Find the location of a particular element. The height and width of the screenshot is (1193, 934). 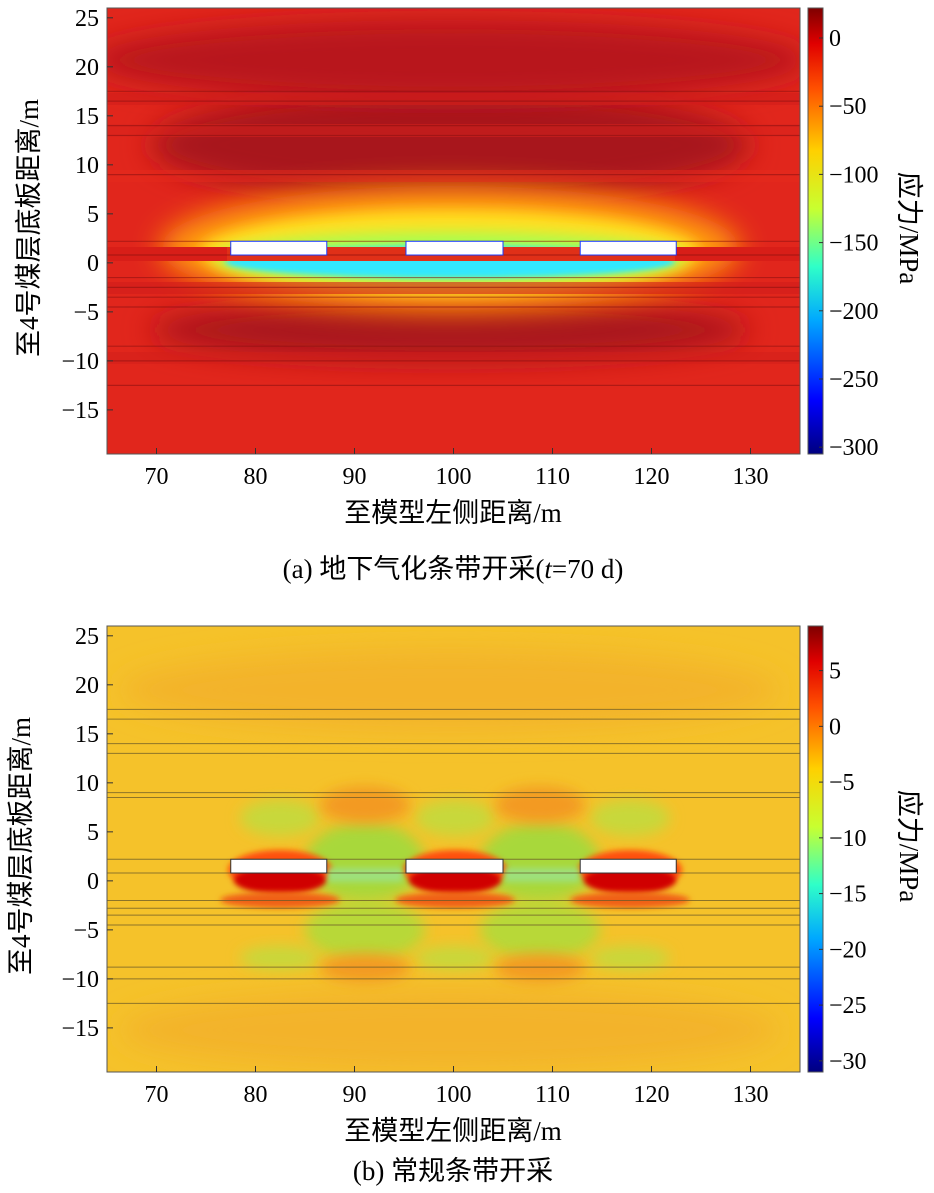

panel-a-y-ticks: 25 20 15 10 5 0 −5 −10 −15 is located at coordinates (87, 215).